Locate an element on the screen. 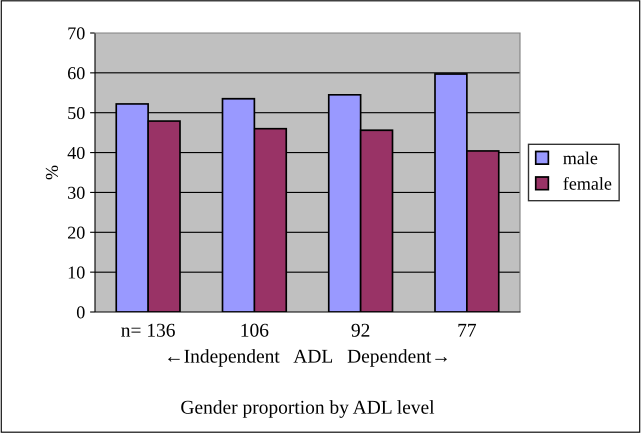 This screenshot has width=641, height=433. y-tick-label: 0 is located at coordinates (80, 312).